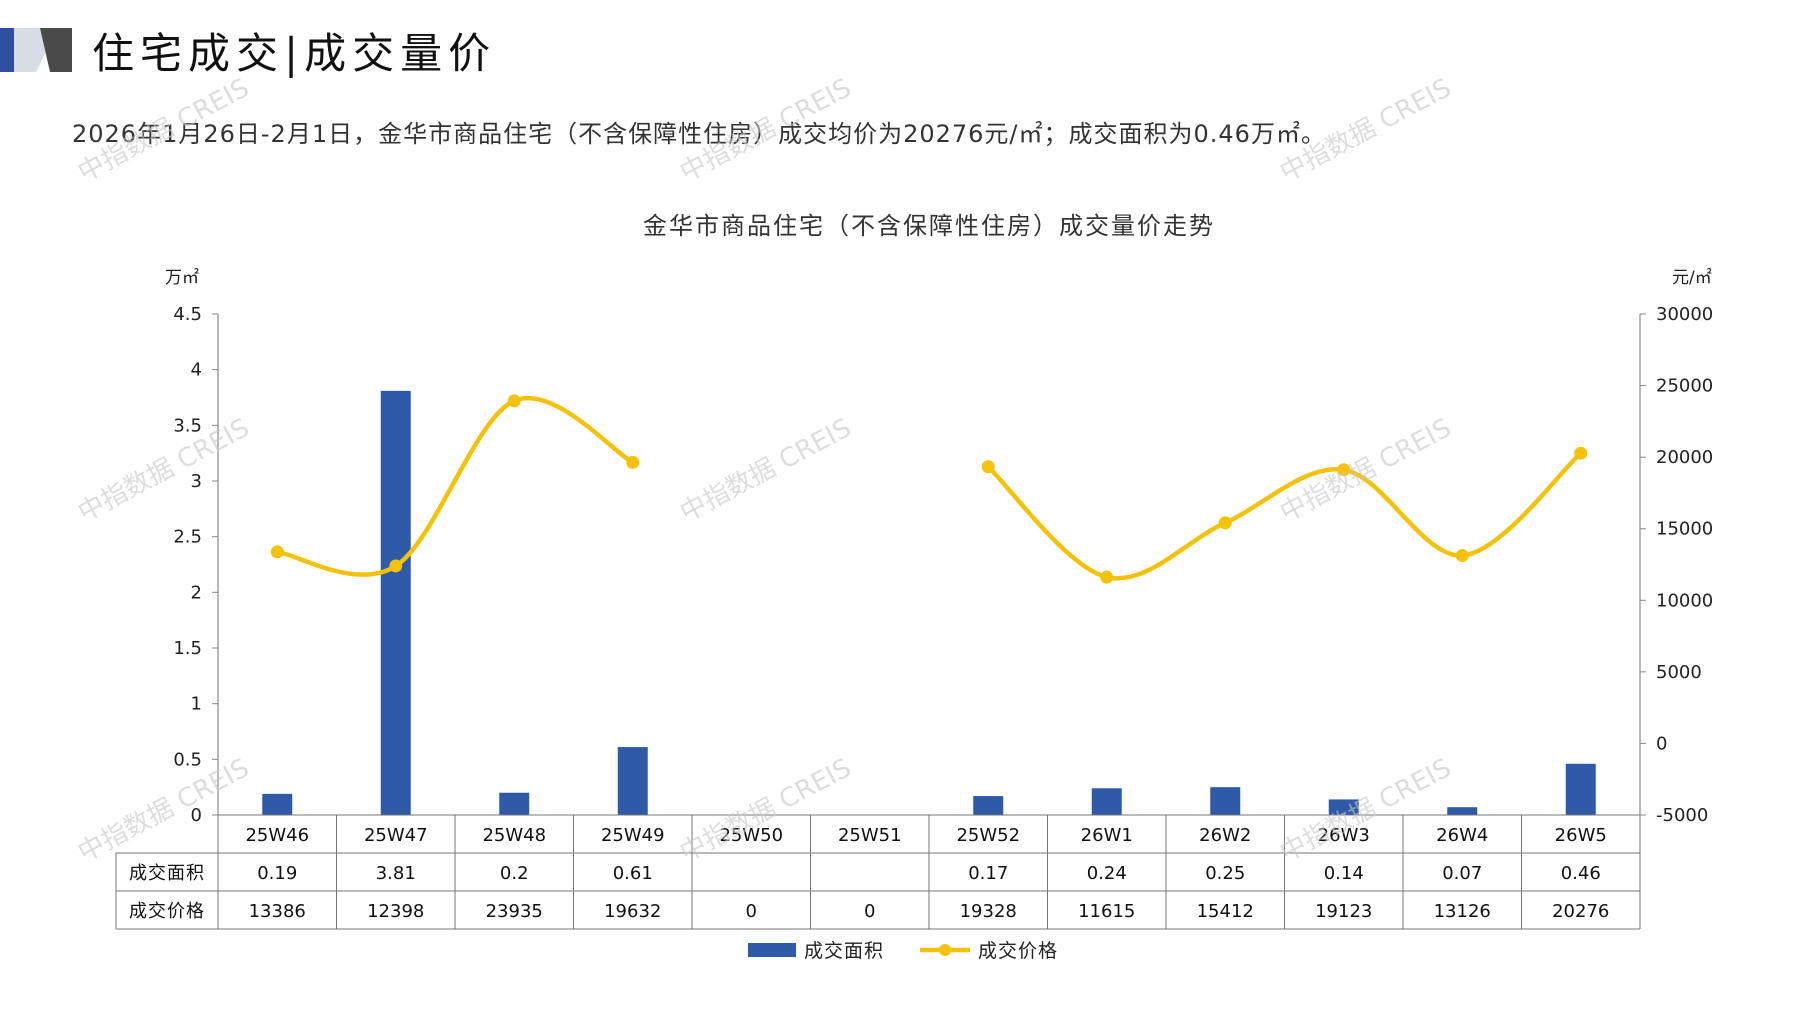 This screenshot has width=1797, height=1010. I want to click on table-cell-value: 3.81, so click(396, 873).